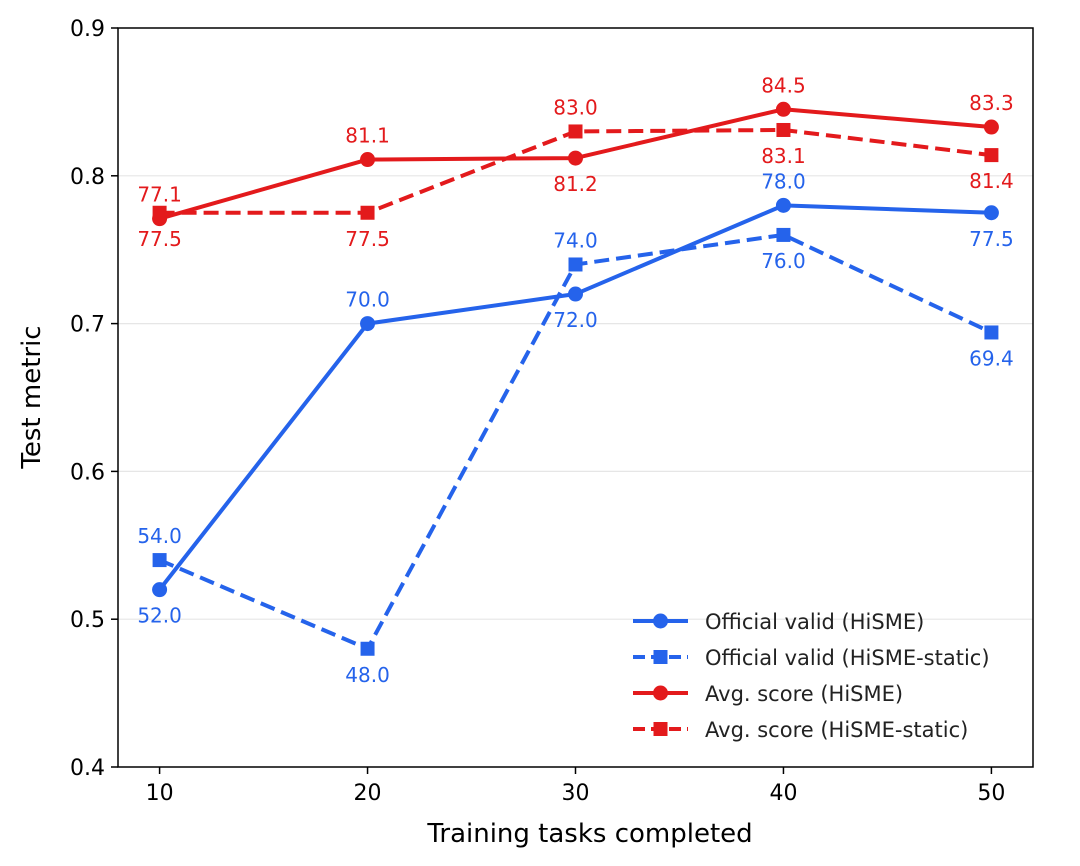 This screenshot has width=1080, height=866. What do you see at coordinates (367, 675) in the screenshot?
I see `data-label: 48.0` at bounding box center [367, 675].